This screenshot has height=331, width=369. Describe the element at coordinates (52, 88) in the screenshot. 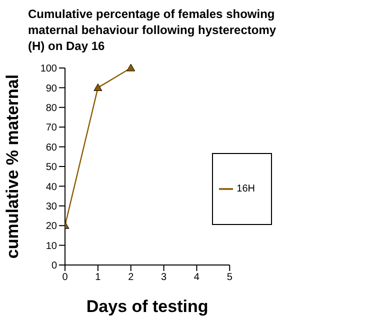

I see `y-tick-label: 90` at that location.